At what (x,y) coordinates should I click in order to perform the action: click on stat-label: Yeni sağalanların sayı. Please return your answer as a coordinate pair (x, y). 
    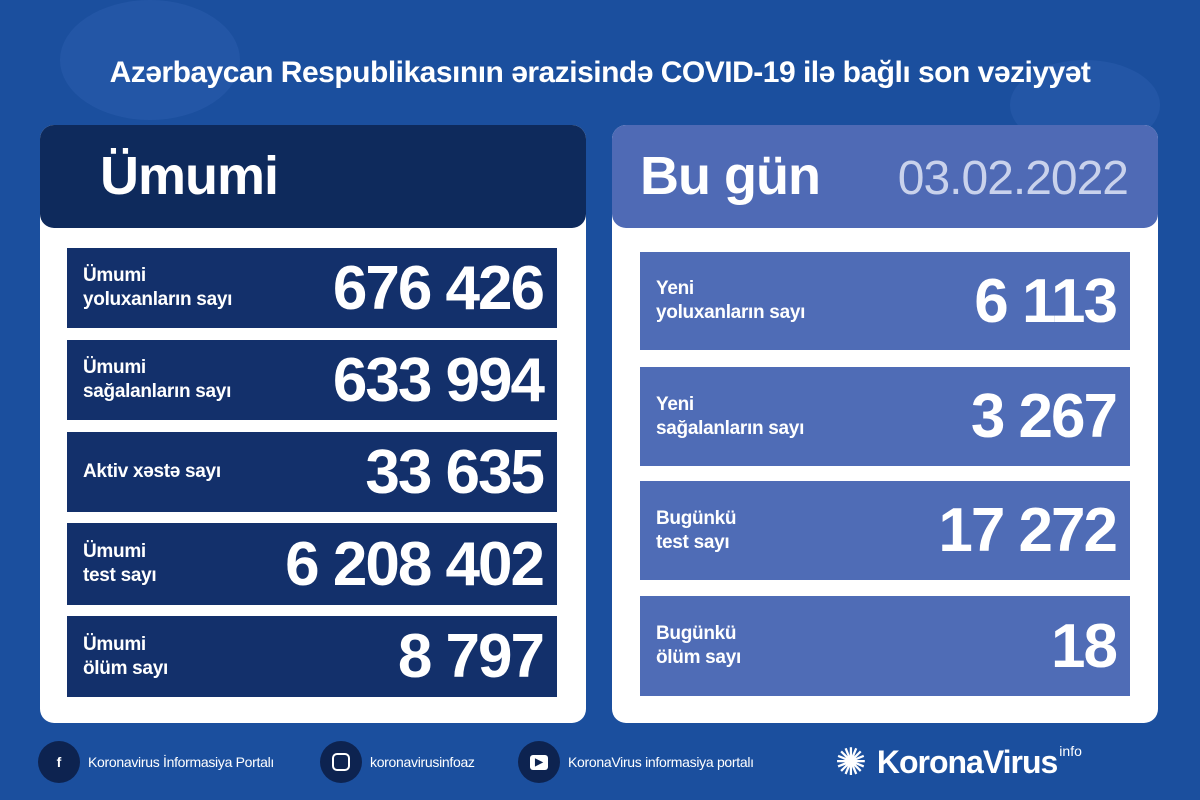
    Looking at the image, I should click on (730, 416).